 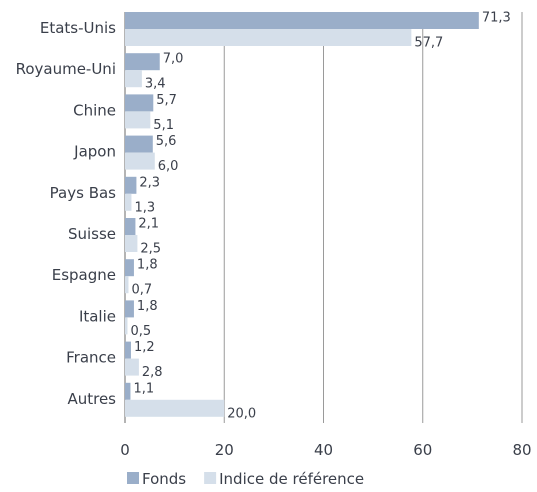 What do you see at coordinates (152, 372) in the screenshot?
I see `data-label: 2,8` at bounding box center [152, 372].